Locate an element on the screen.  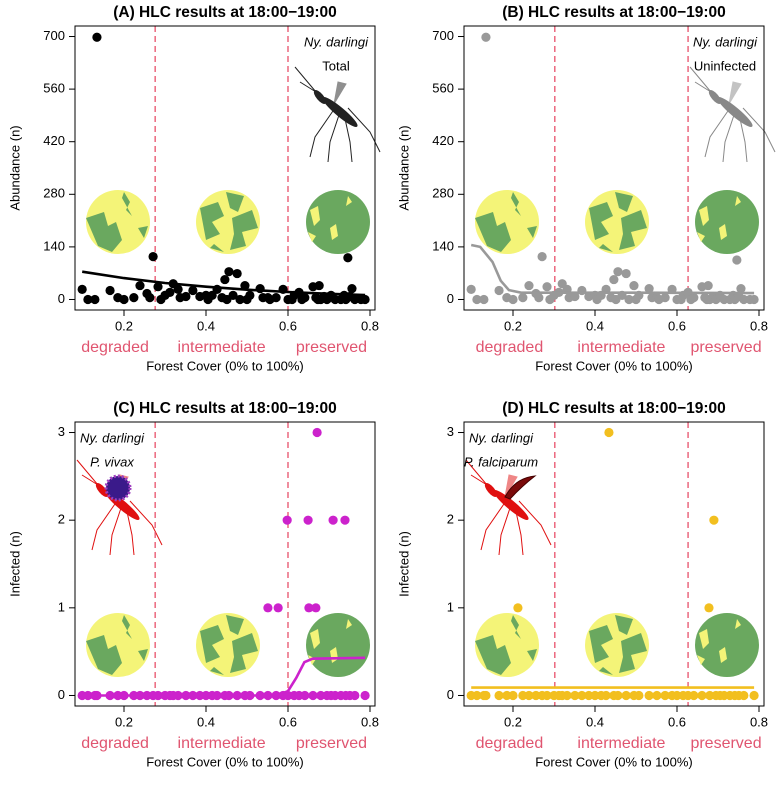
panel-title: (D) HLC results at 18:00−19:00 is located at coordinates (614, 408).